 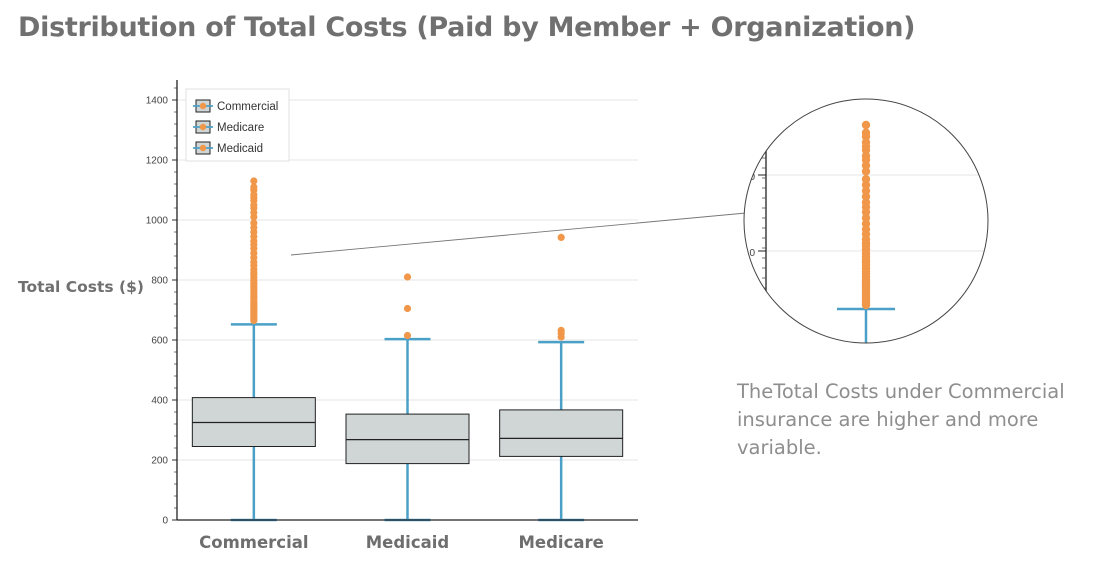 I want to click on box-medicaid, so click(x=407, y=397).